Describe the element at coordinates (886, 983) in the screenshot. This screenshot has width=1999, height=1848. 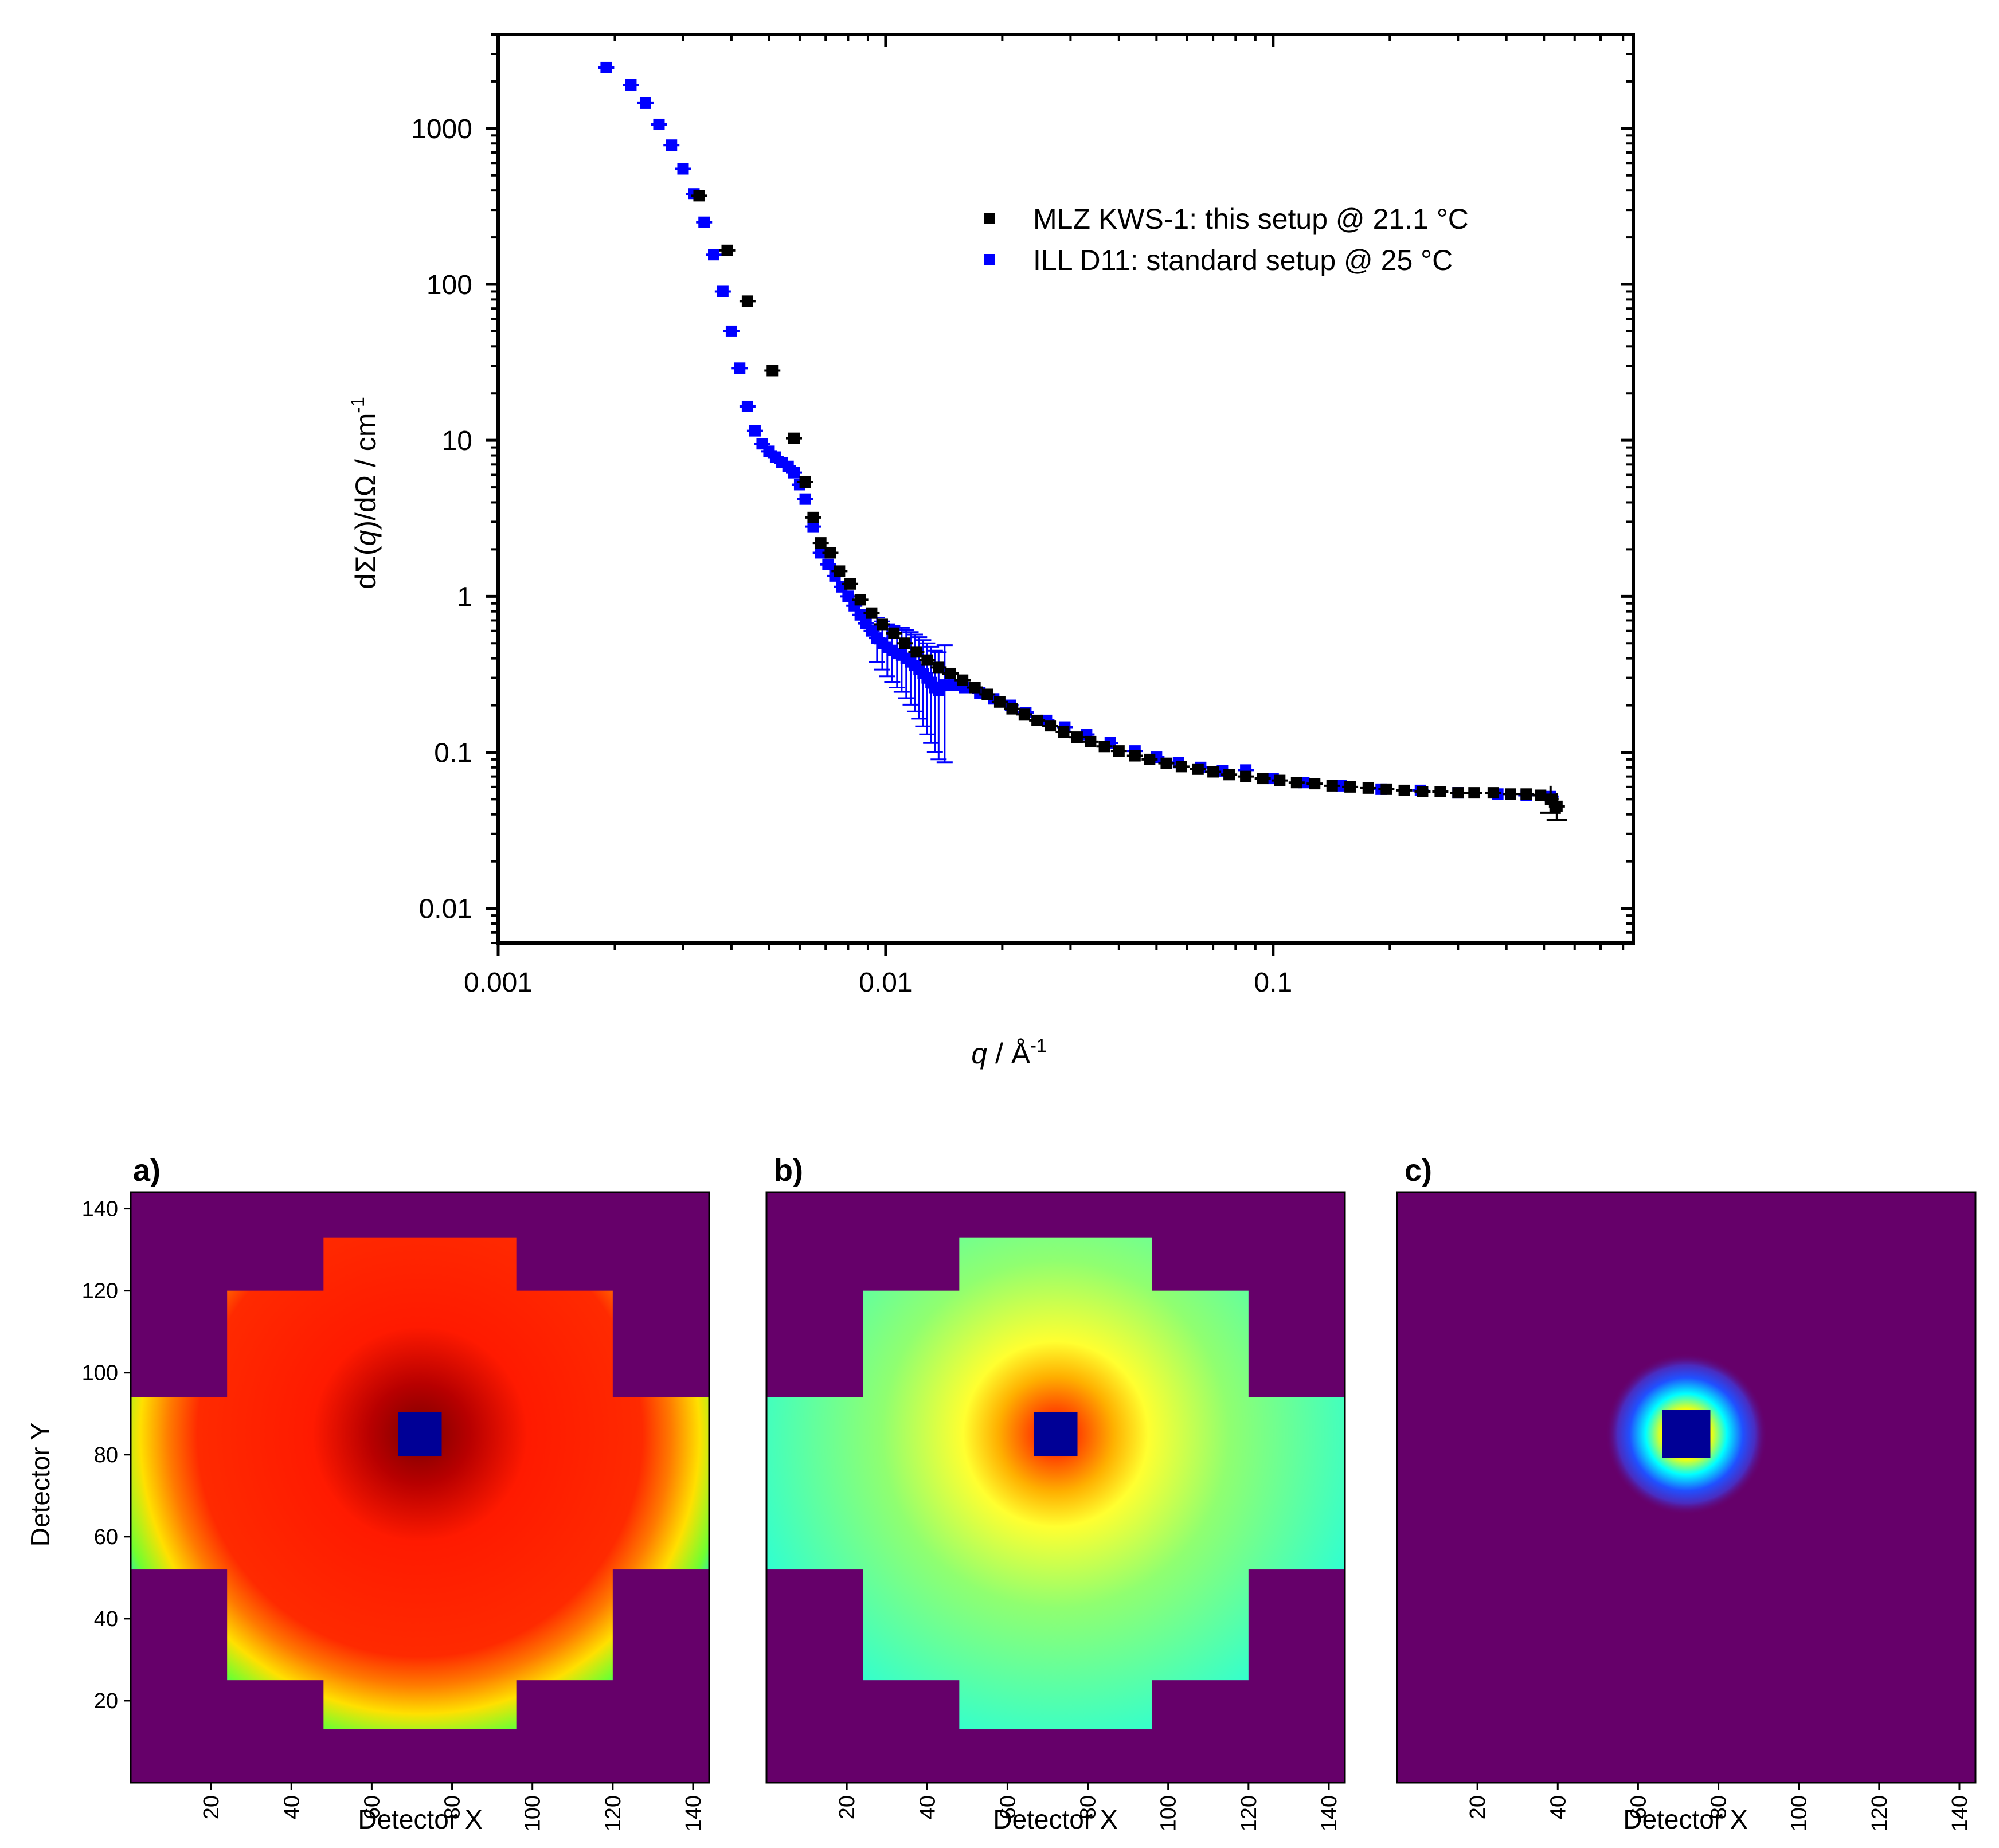
I see `x-tick-label: 0.01` at that location.